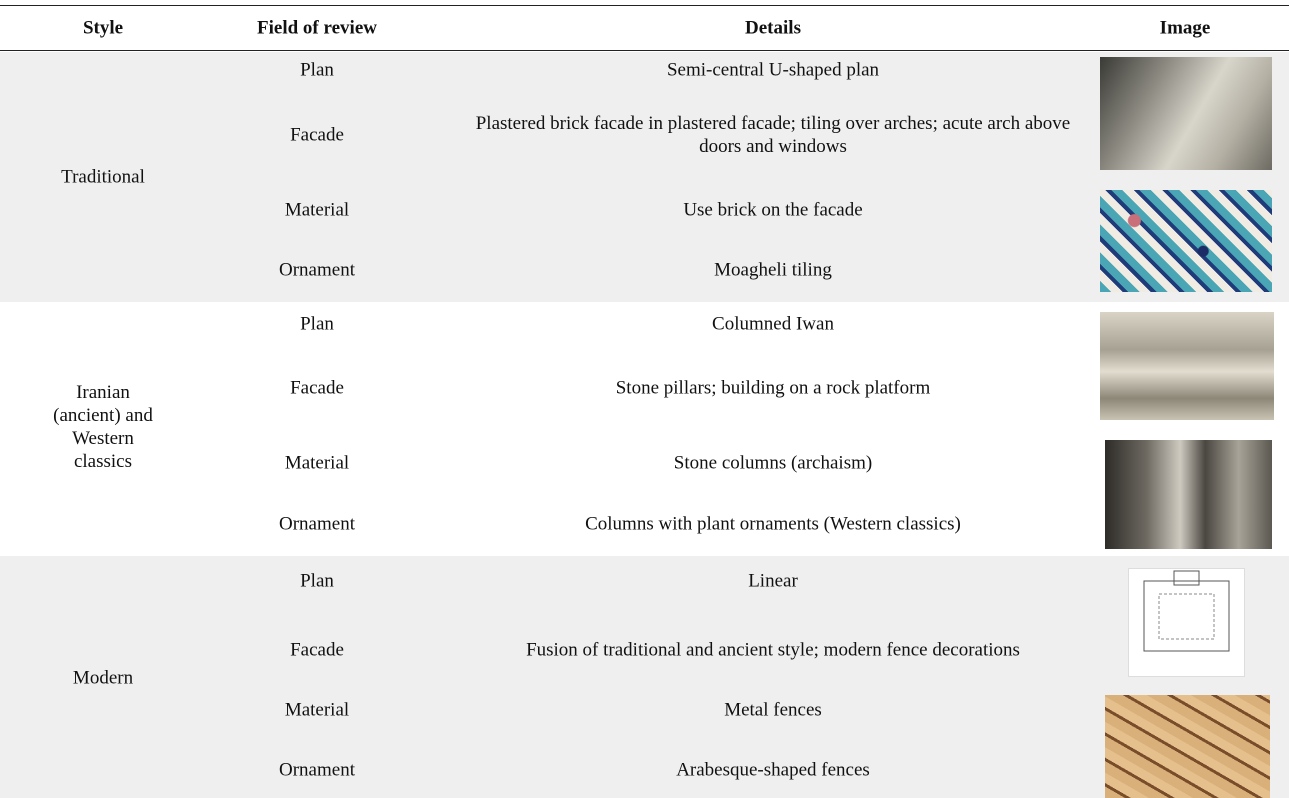 This screenshot has width=1289, height=798. What do you see at coordinates (773, 463) in the screenshot?
I see `details-cell: Stone columns (archaism)` at bounding box center [773, 463].